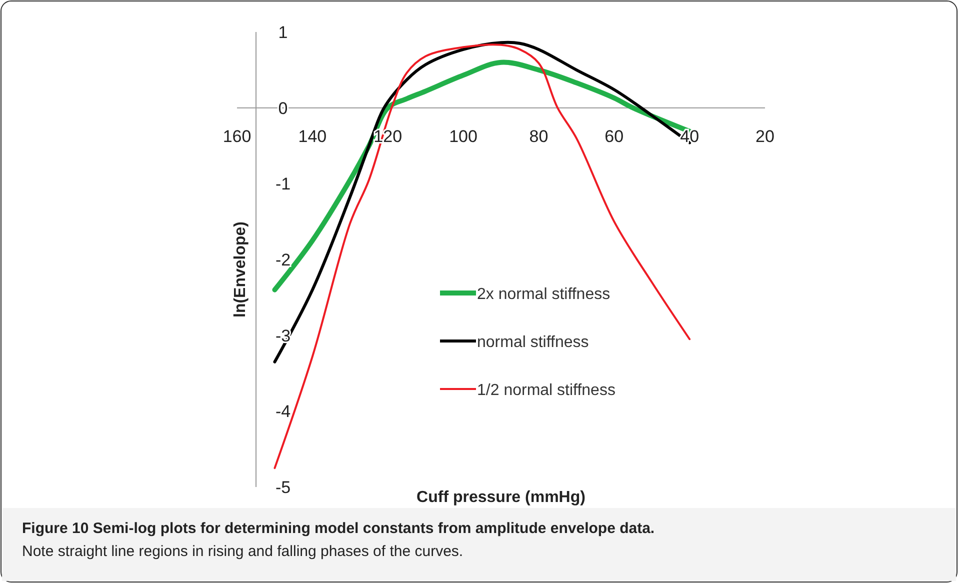 The height and width of the screenshot is (583, 958). What do you see at coordinates (546, 390) in the screenshot?
I see `legend-label: 1/2 normal stiffness` at bounding box center [546, 390].